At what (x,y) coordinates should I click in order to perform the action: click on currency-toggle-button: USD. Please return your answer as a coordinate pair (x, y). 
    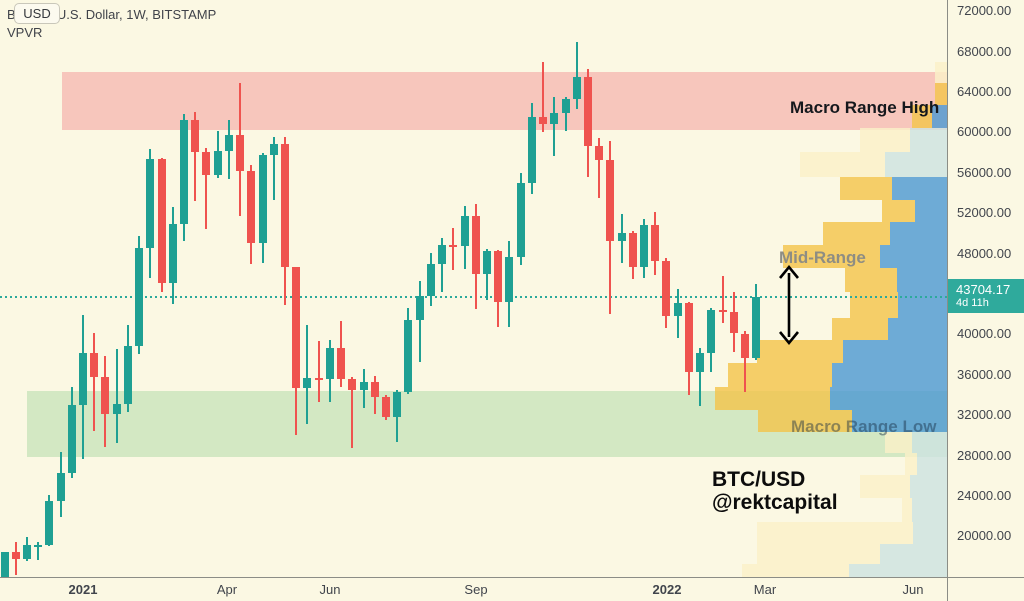
    Looking at the image, I should click on (37, 13).